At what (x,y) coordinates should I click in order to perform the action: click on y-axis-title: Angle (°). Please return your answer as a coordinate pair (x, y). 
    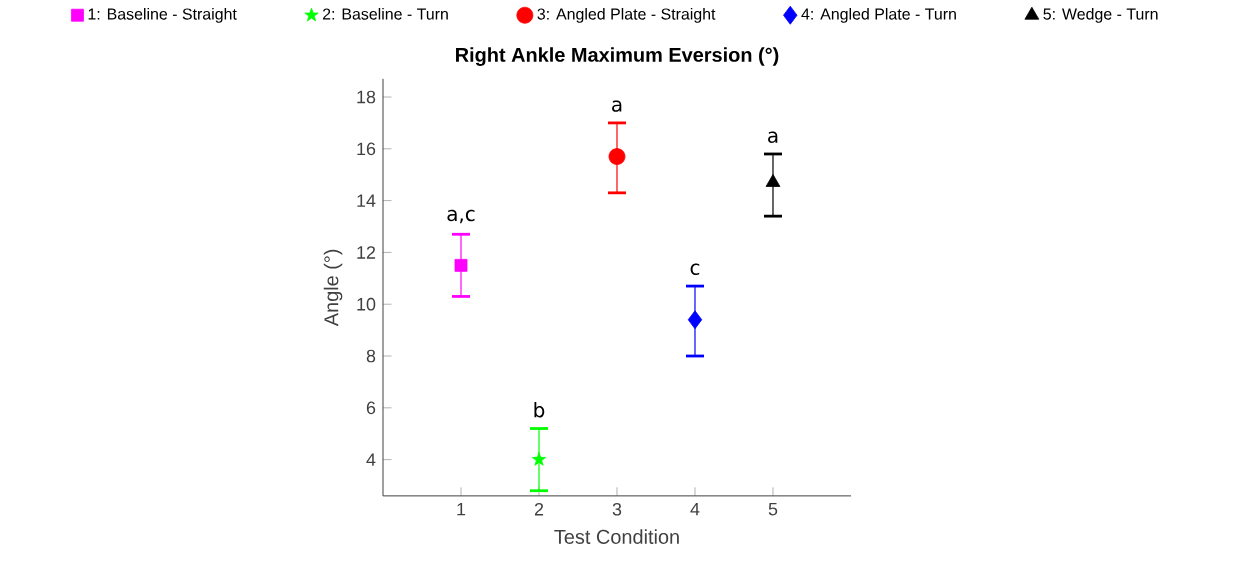
    Looking at the image, I should click on (333, 288).